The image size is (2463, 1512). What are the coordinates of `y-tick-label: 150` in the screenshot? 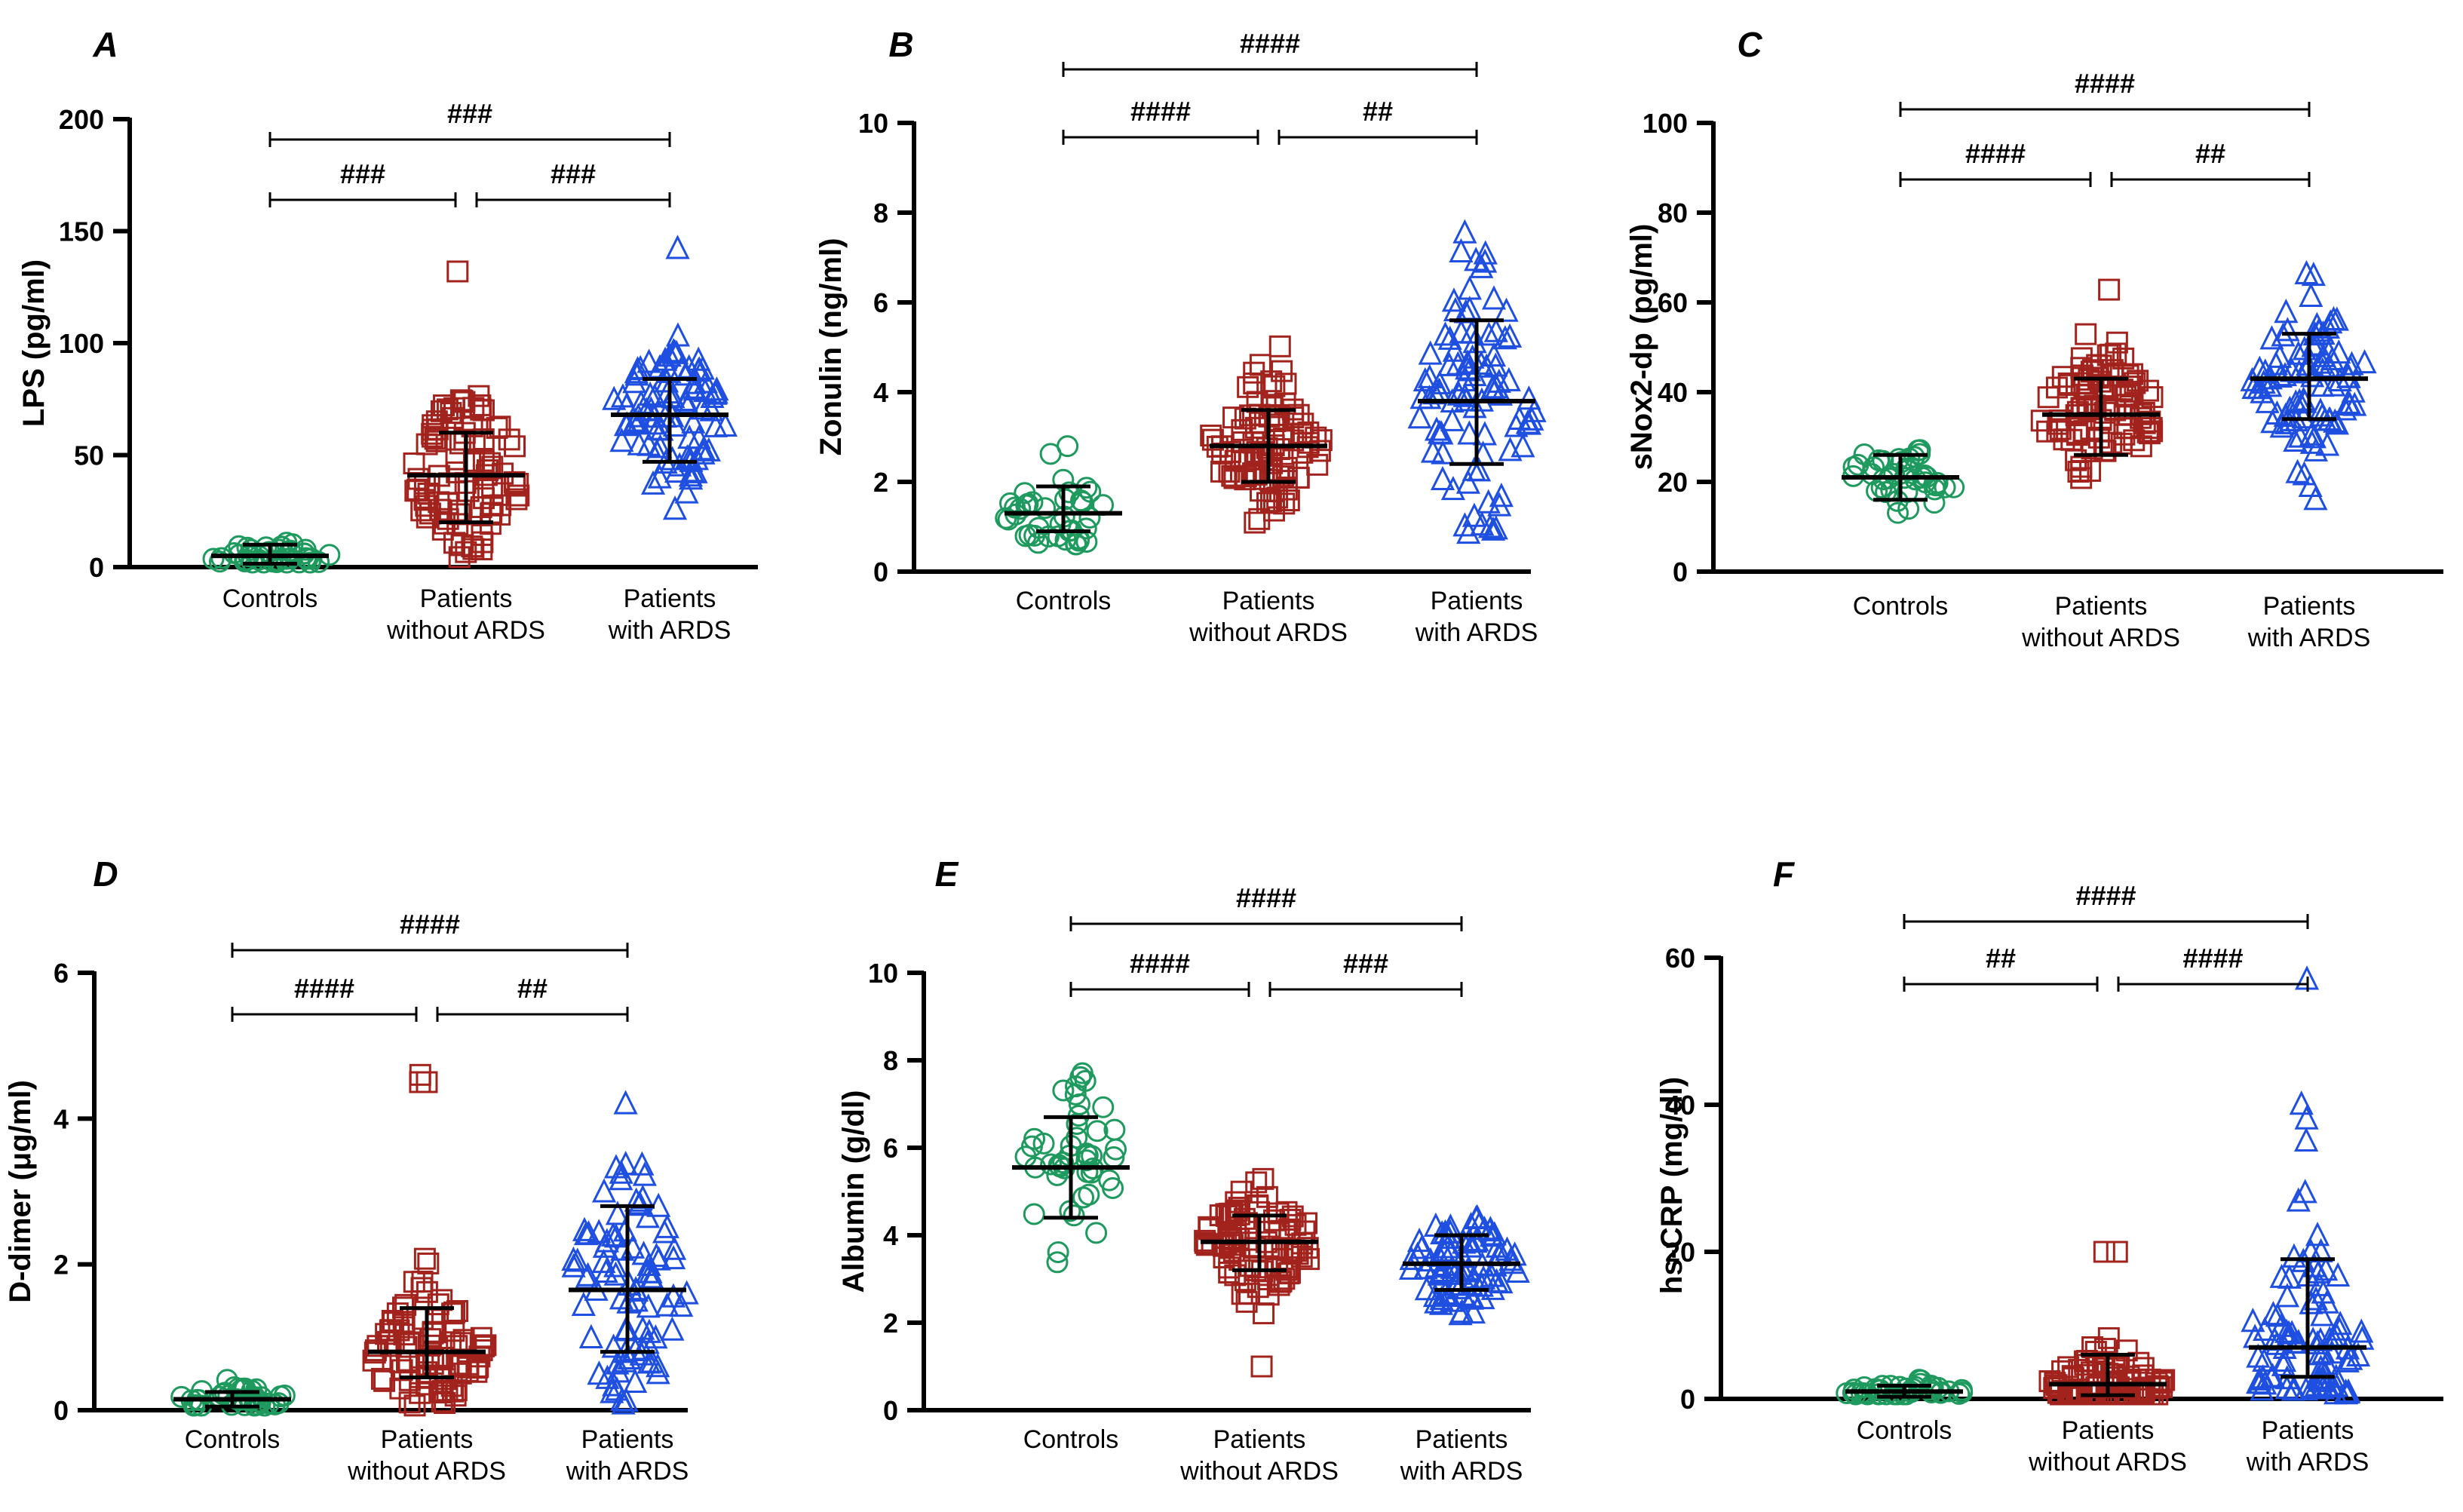 It's located at (81, 231).